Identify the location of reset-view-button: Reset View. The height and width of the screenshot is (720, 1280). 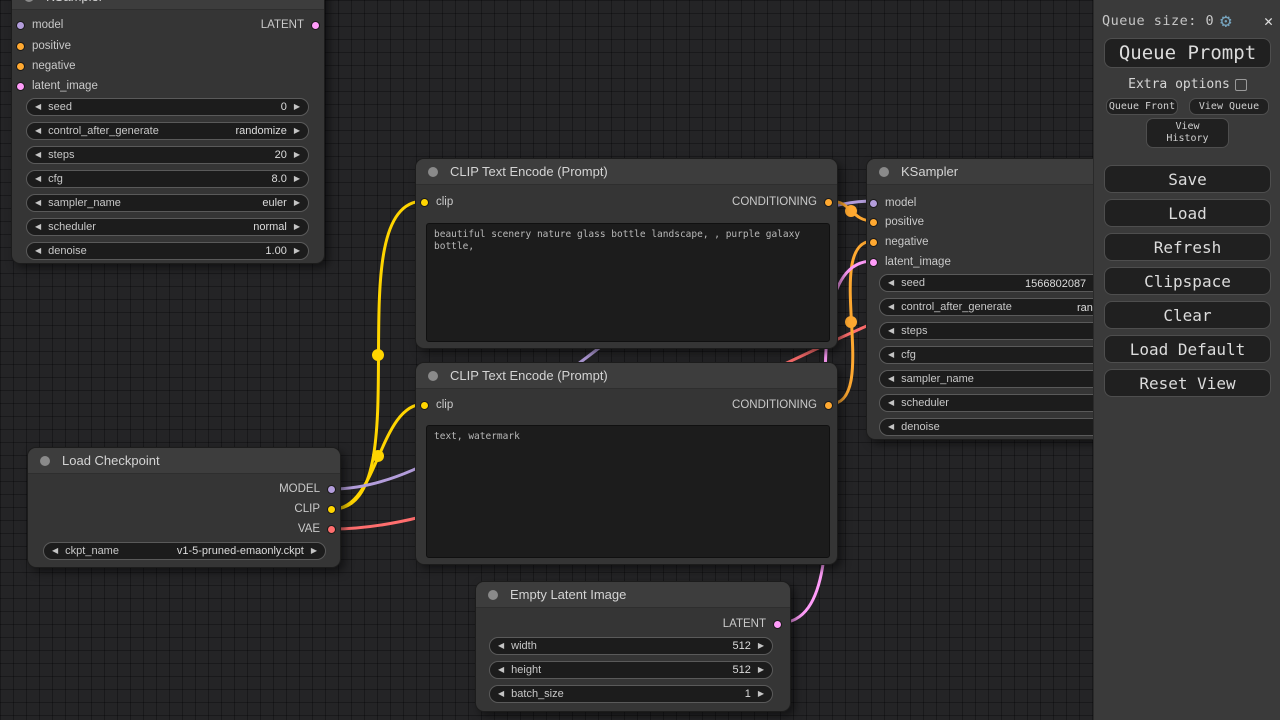
(1187, 383).